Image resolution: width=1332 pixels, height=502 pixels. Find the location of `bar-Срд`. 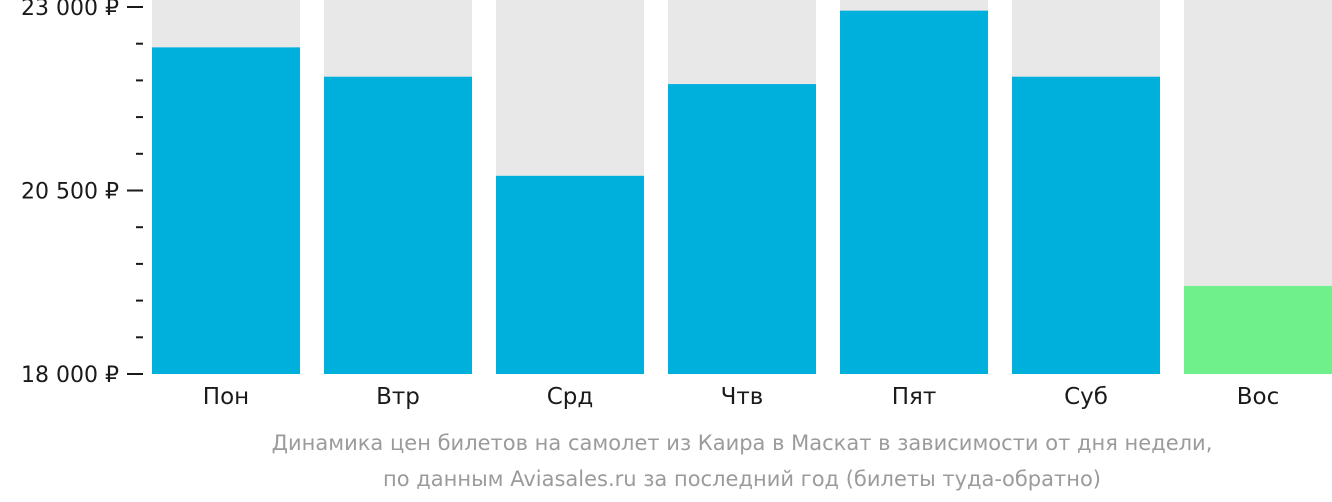

bar-Срд is located at coordinates (570, 274).